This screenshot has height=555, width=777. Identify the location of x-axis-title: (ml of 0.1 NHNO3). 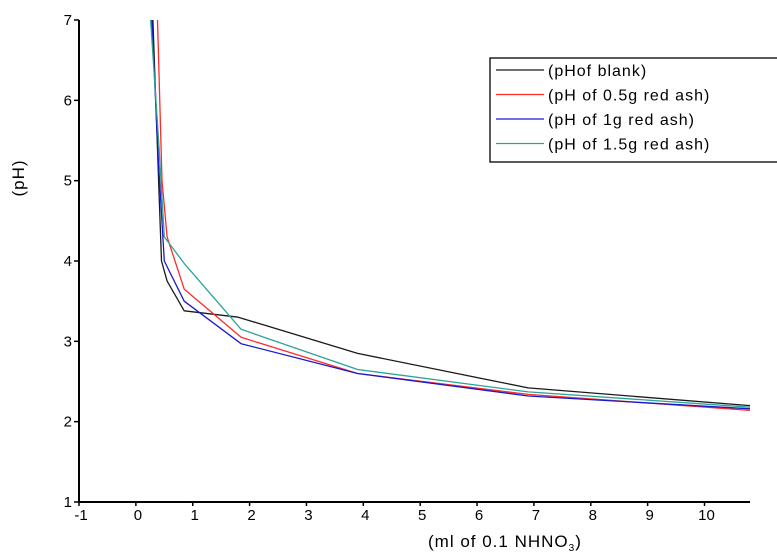
(505, 543).